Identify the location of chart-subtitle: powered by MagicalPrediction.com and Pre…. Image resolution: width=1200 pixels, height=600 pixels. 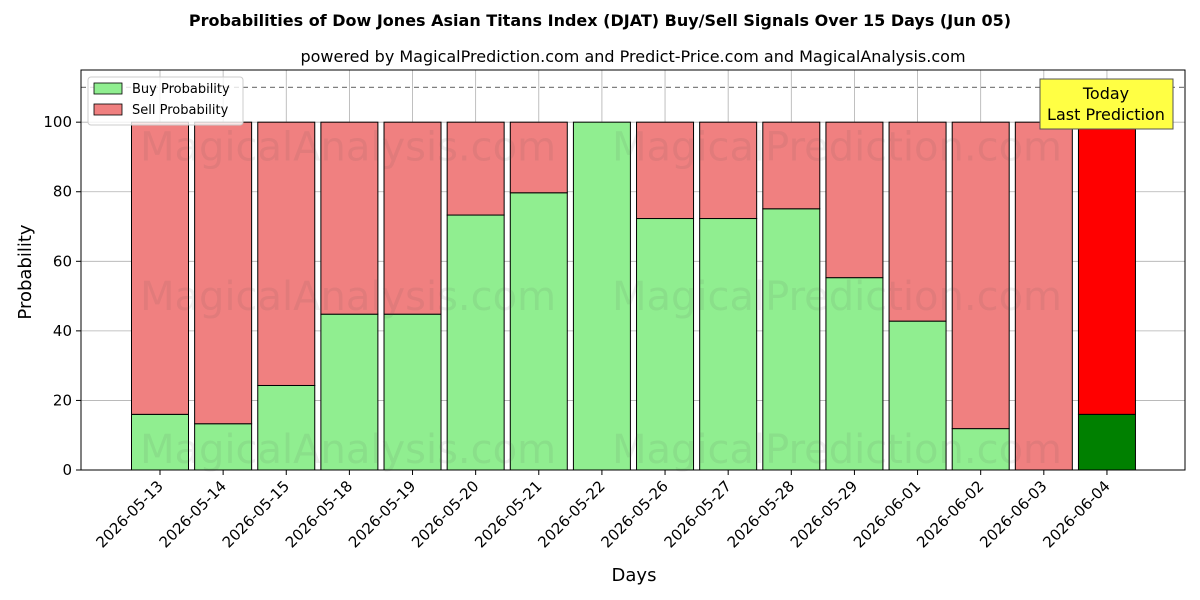
(632, 56).